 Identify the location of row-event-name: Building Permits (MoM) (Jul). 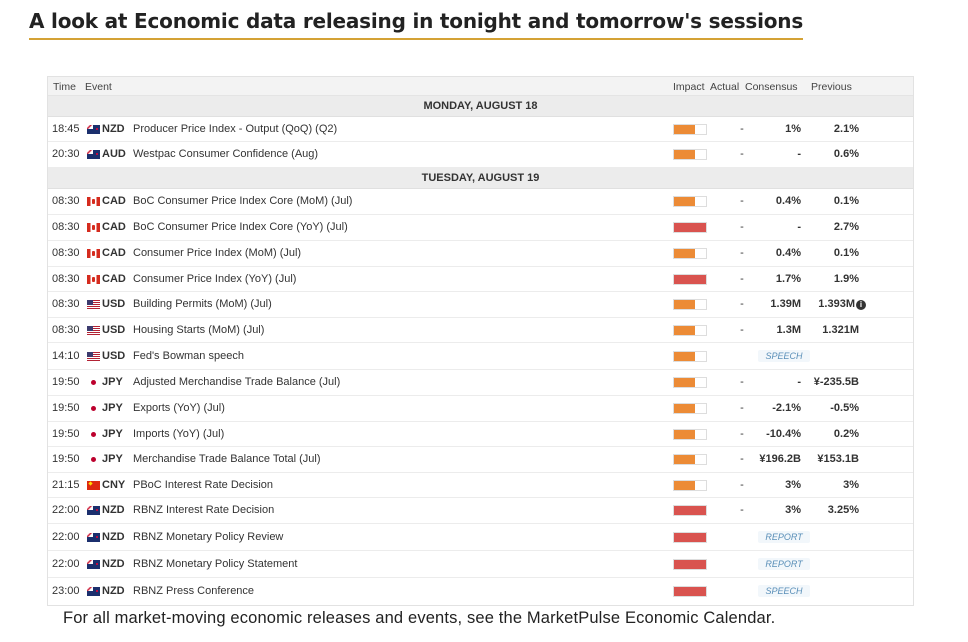
(202, 304).